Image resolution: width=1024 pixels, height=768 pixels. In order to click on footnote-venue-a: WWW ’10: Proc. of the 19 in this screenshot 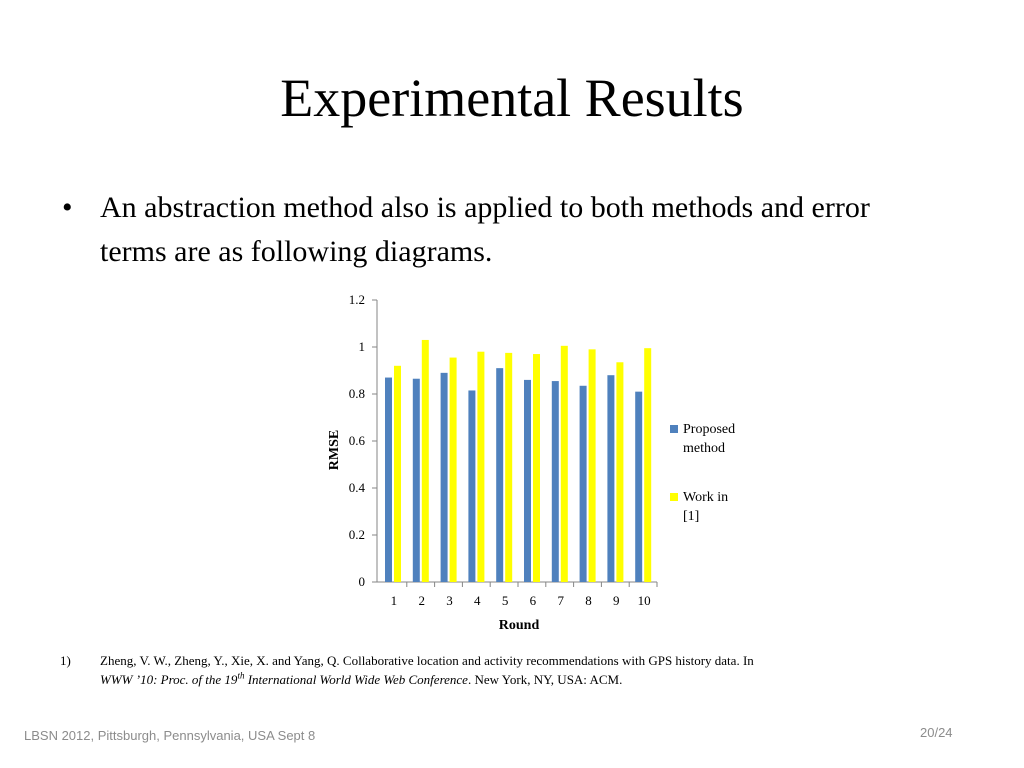, I will do `click(169, 679)`.